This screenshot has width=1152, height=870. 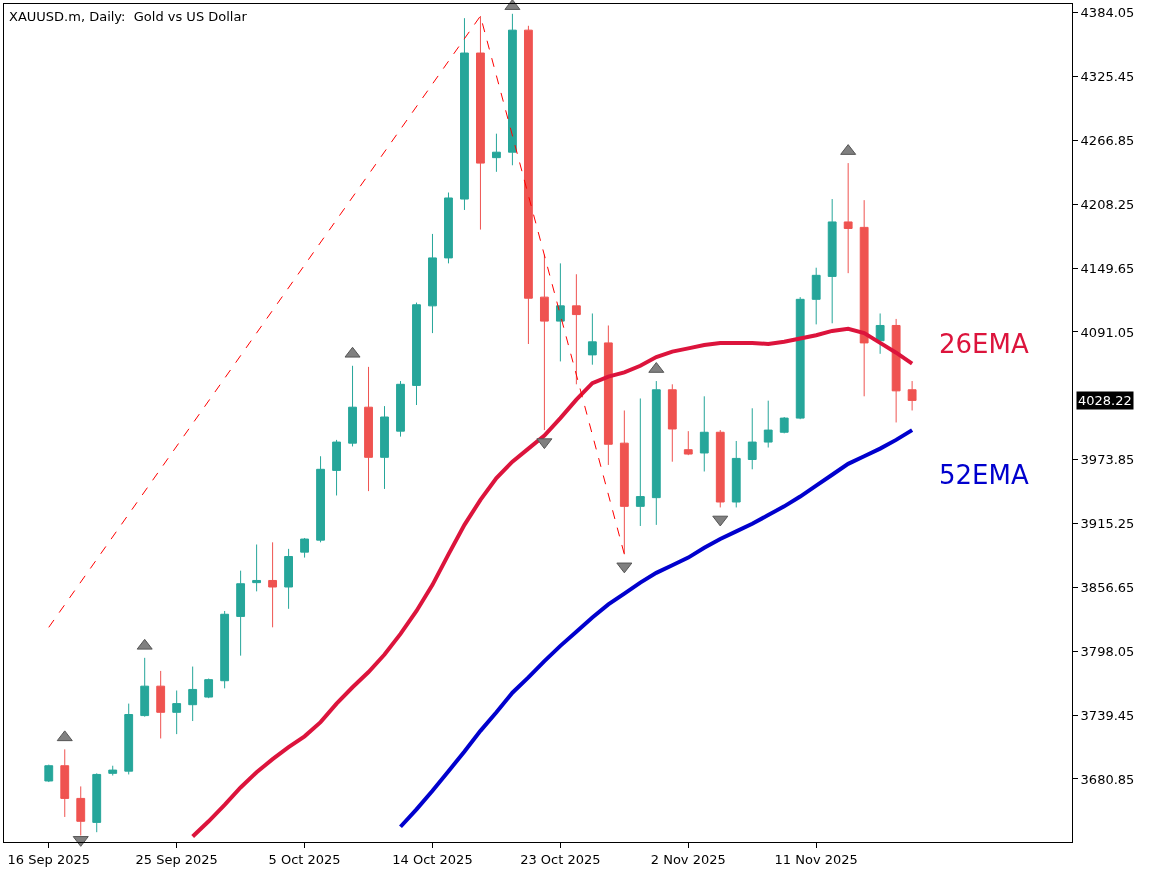 I want to click on x-tick-label: 25 Sep 2025, so click(x=176, y=859).